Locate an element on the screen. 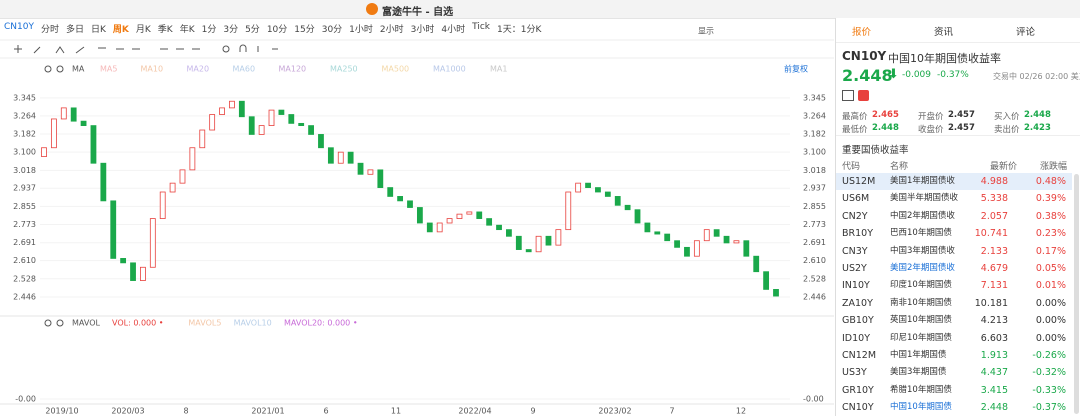 This screenshot has height=416, width=1080. quote-code: CN10Y is located at coordinates (864, 56).